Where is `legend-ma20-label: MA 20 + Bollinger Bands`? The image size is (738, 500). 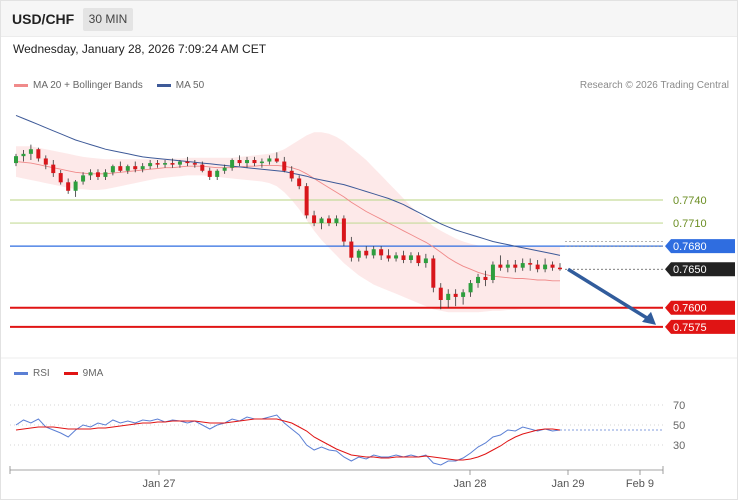
legend-ma20-label: MA 20 + Bollinger Bands is located at coordinates (88, 85).